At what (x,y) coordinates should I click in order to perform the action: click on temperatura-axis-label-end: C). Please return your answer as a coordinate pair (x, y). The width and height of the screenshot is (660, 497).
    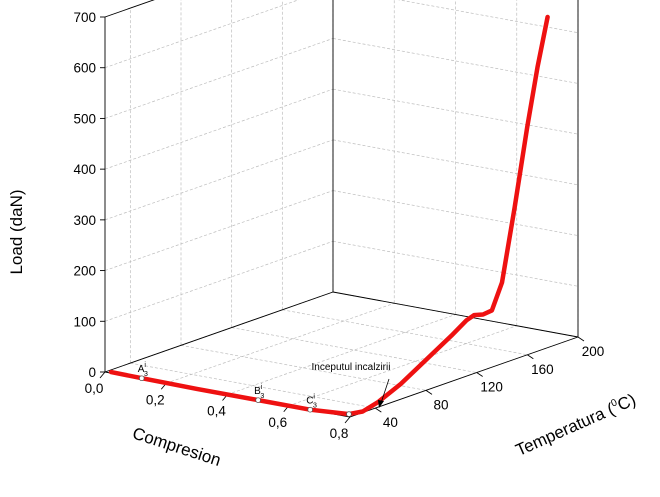
    Looking at the image, I should click on (627, 402).